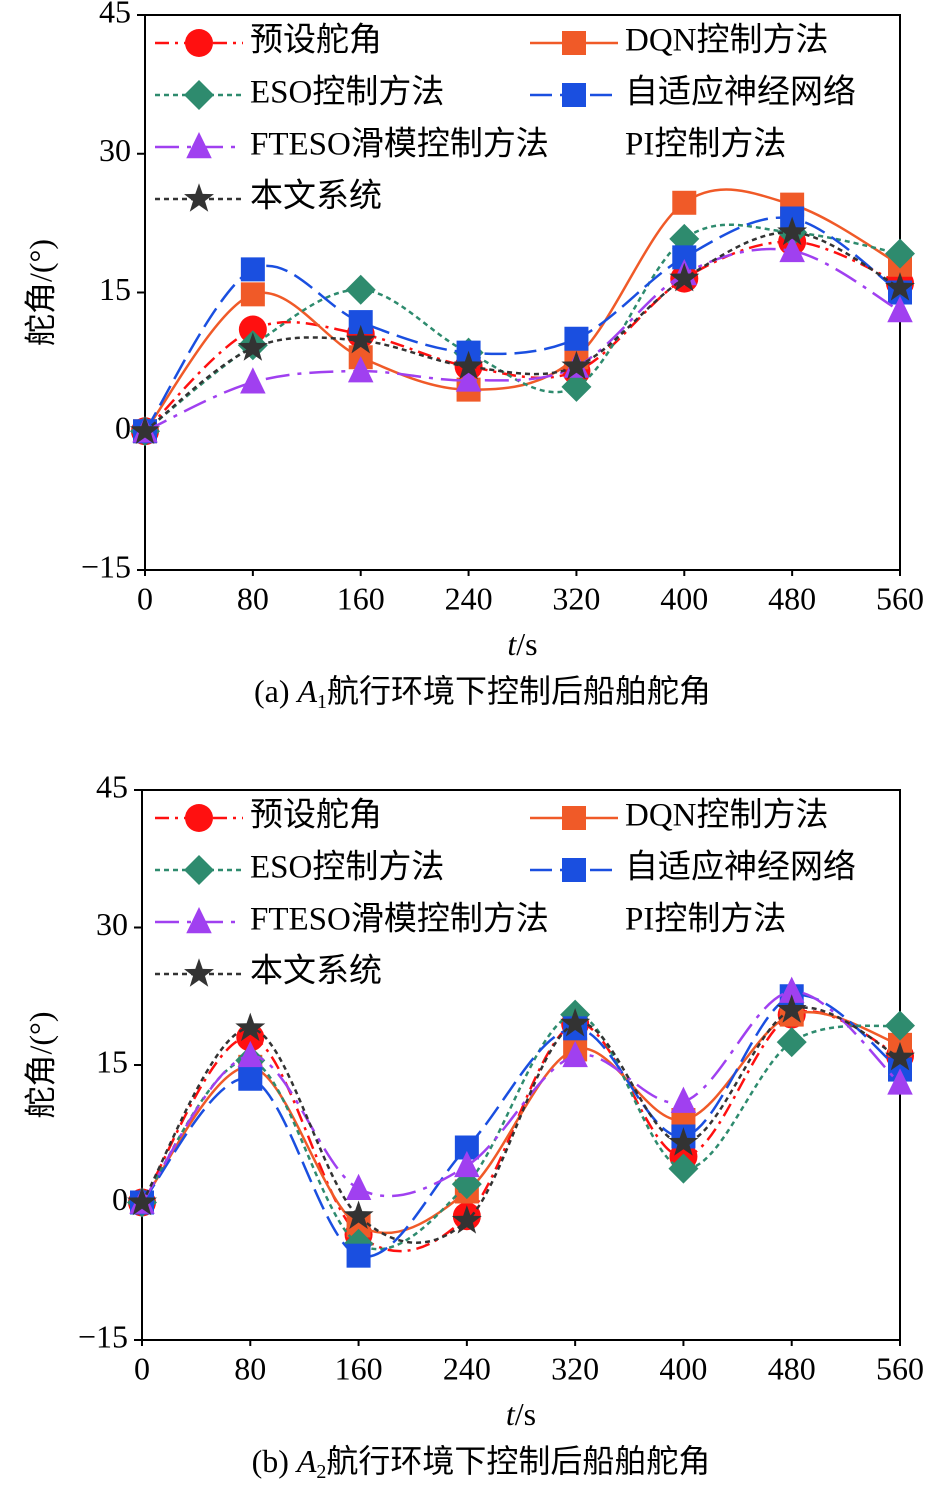 This screenshot has height=1494, width=945. Describe the element at coordinates (482, 692) in the screenshot. I see `caption: (a) A1航行环境下控制后船舶舵角` at that location.